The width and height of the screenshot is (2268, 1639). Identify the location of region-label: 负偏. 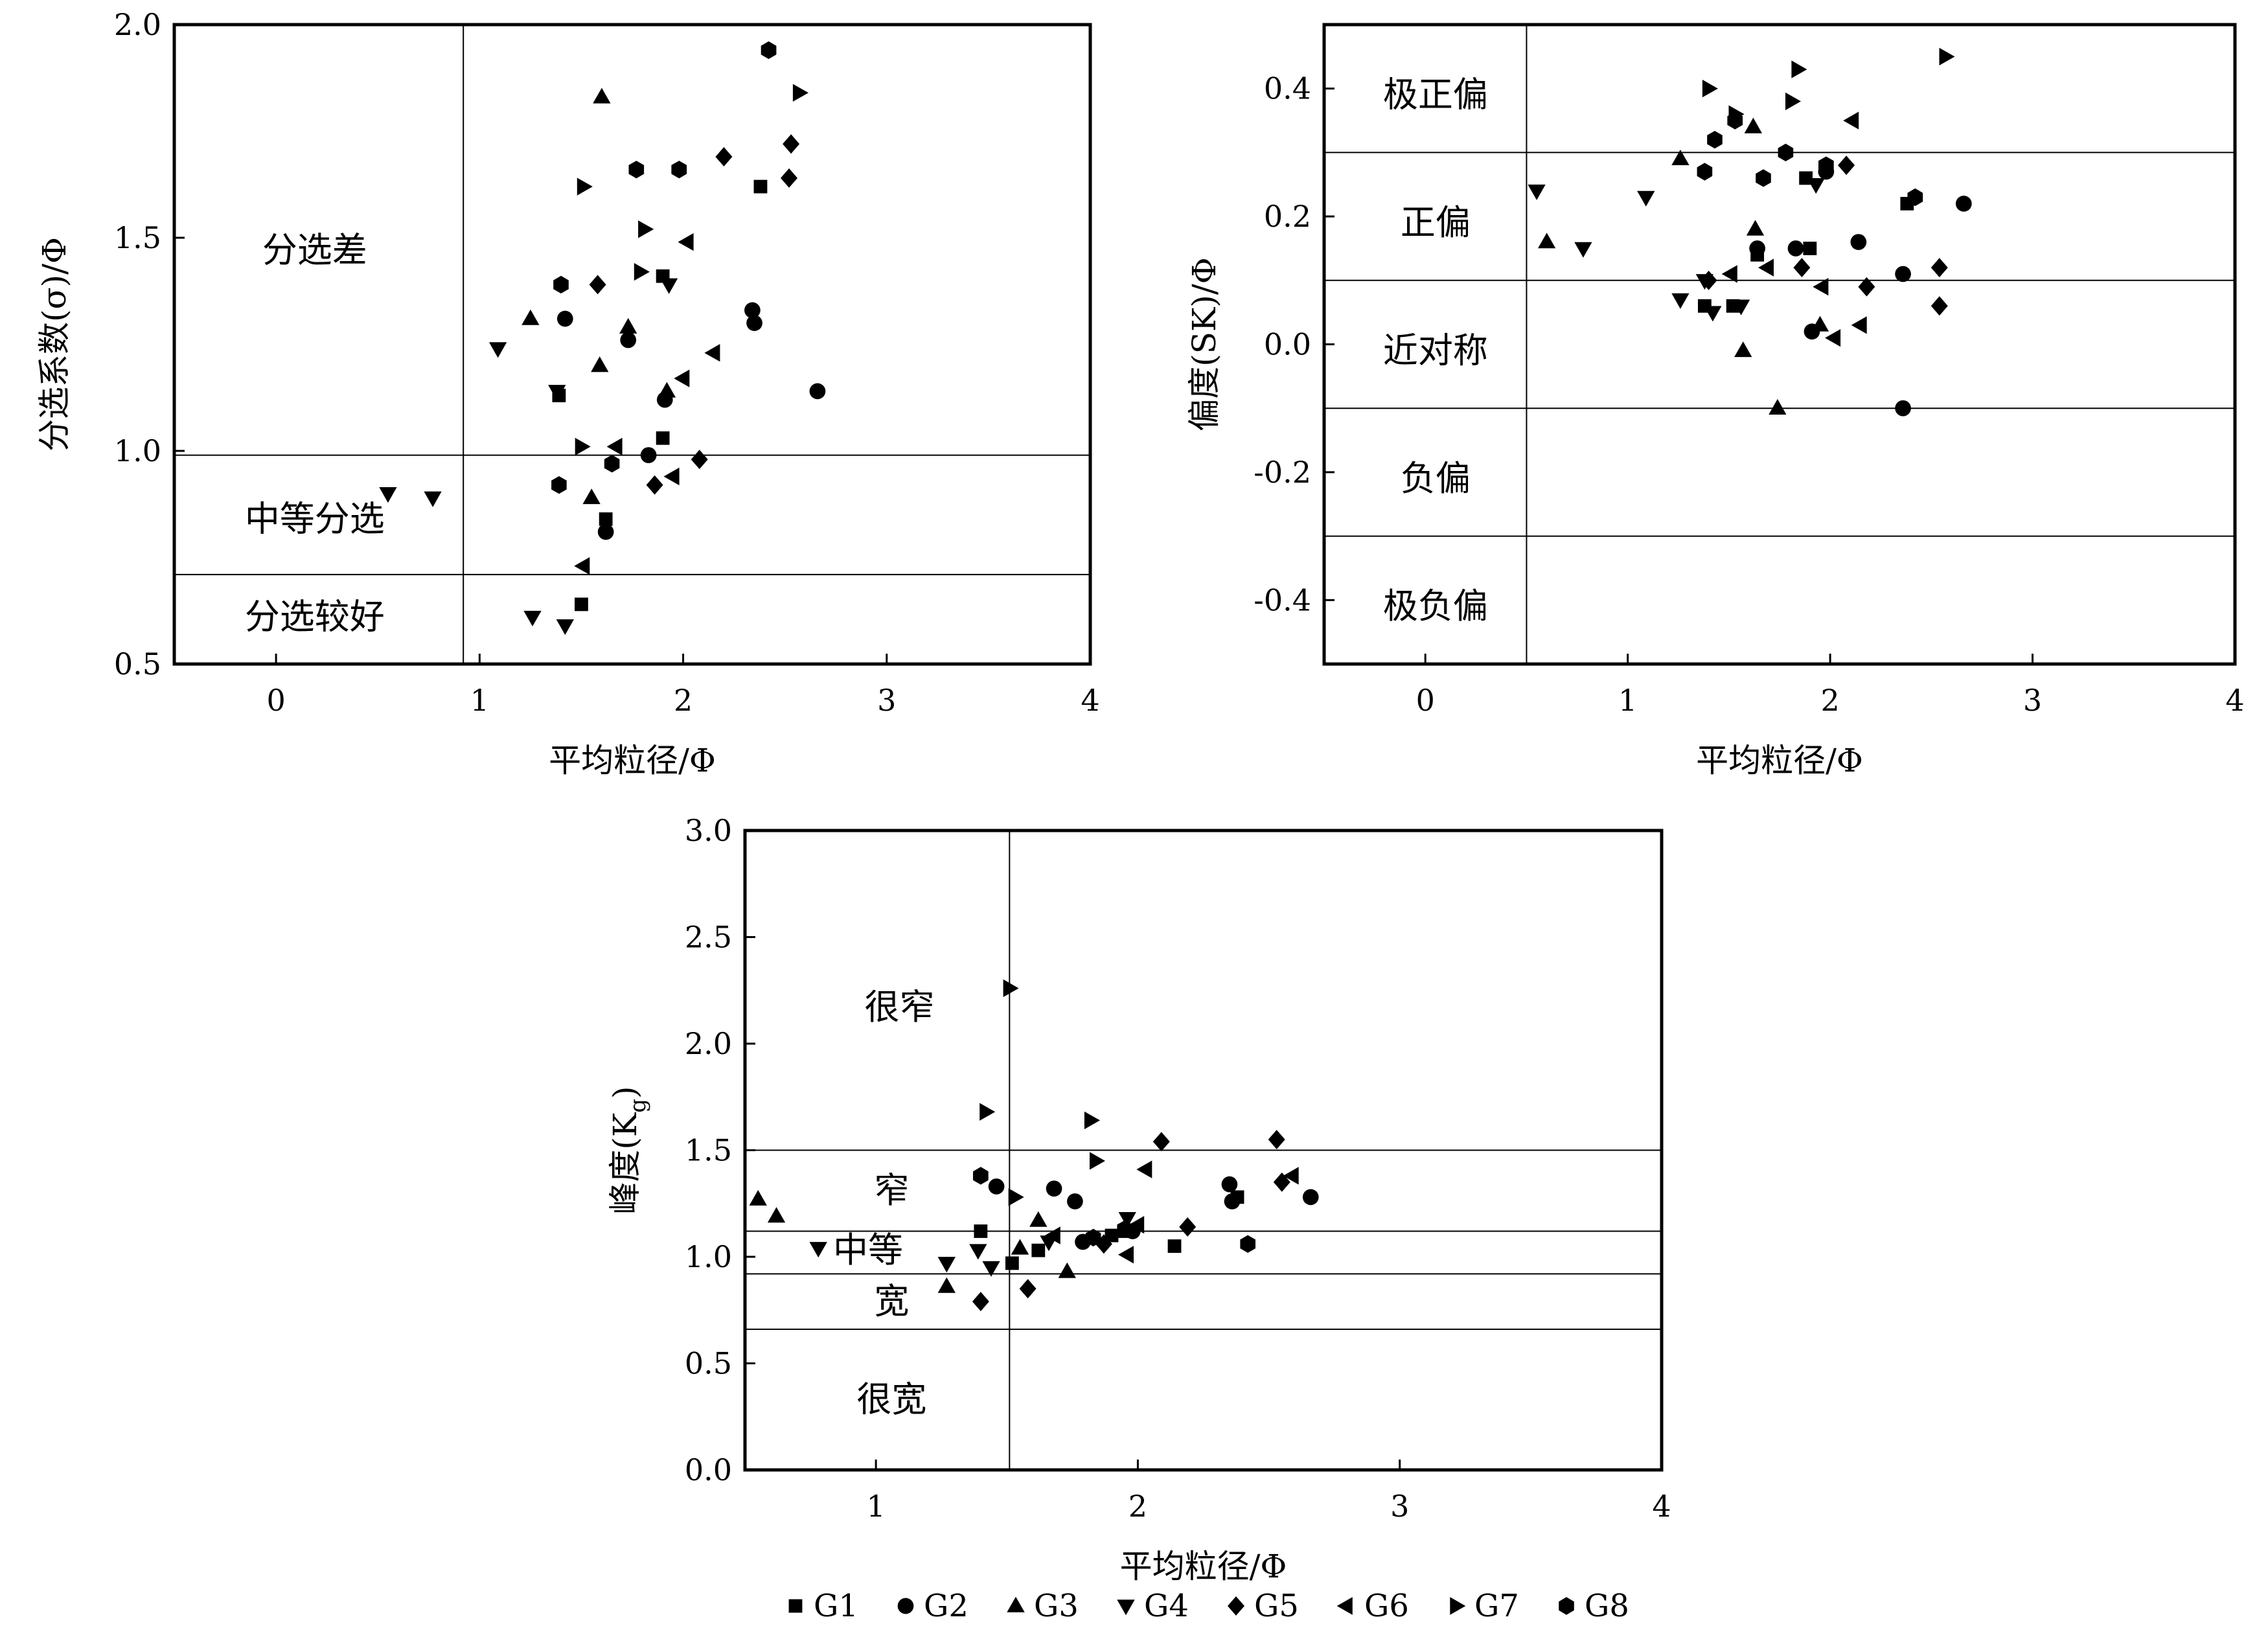
(1436, 478).